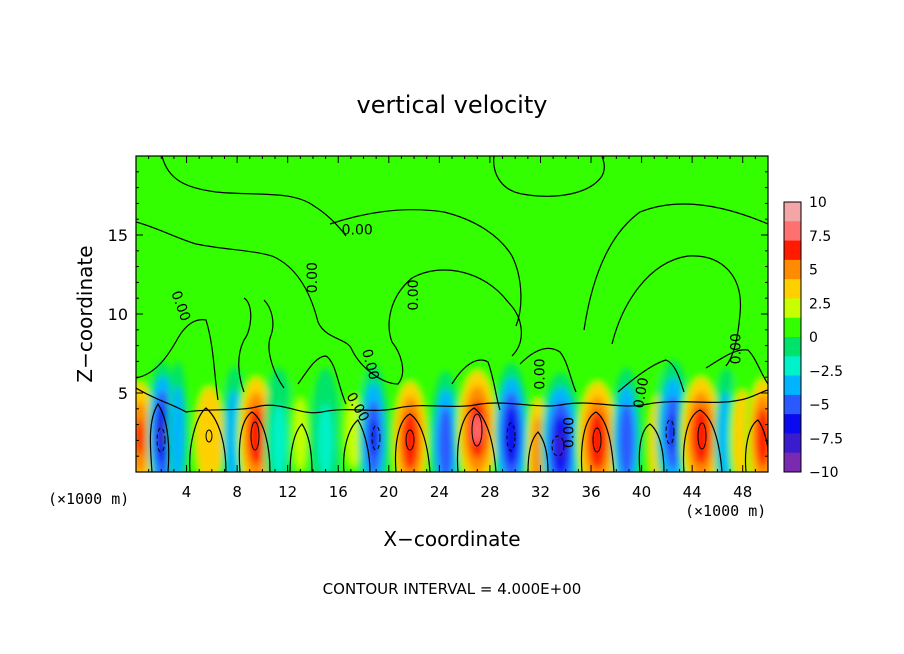  I want to click on colorbar-tick-label: 5, so click(813, 271).